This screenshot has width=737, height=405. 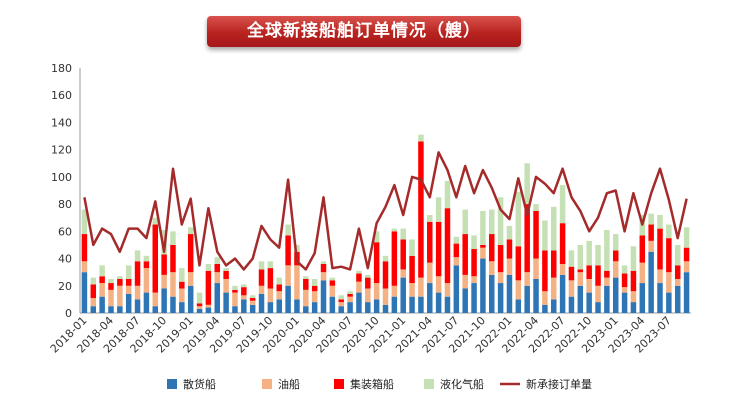 I want to click on legend-color-swatch, so click(x=267, y=384).